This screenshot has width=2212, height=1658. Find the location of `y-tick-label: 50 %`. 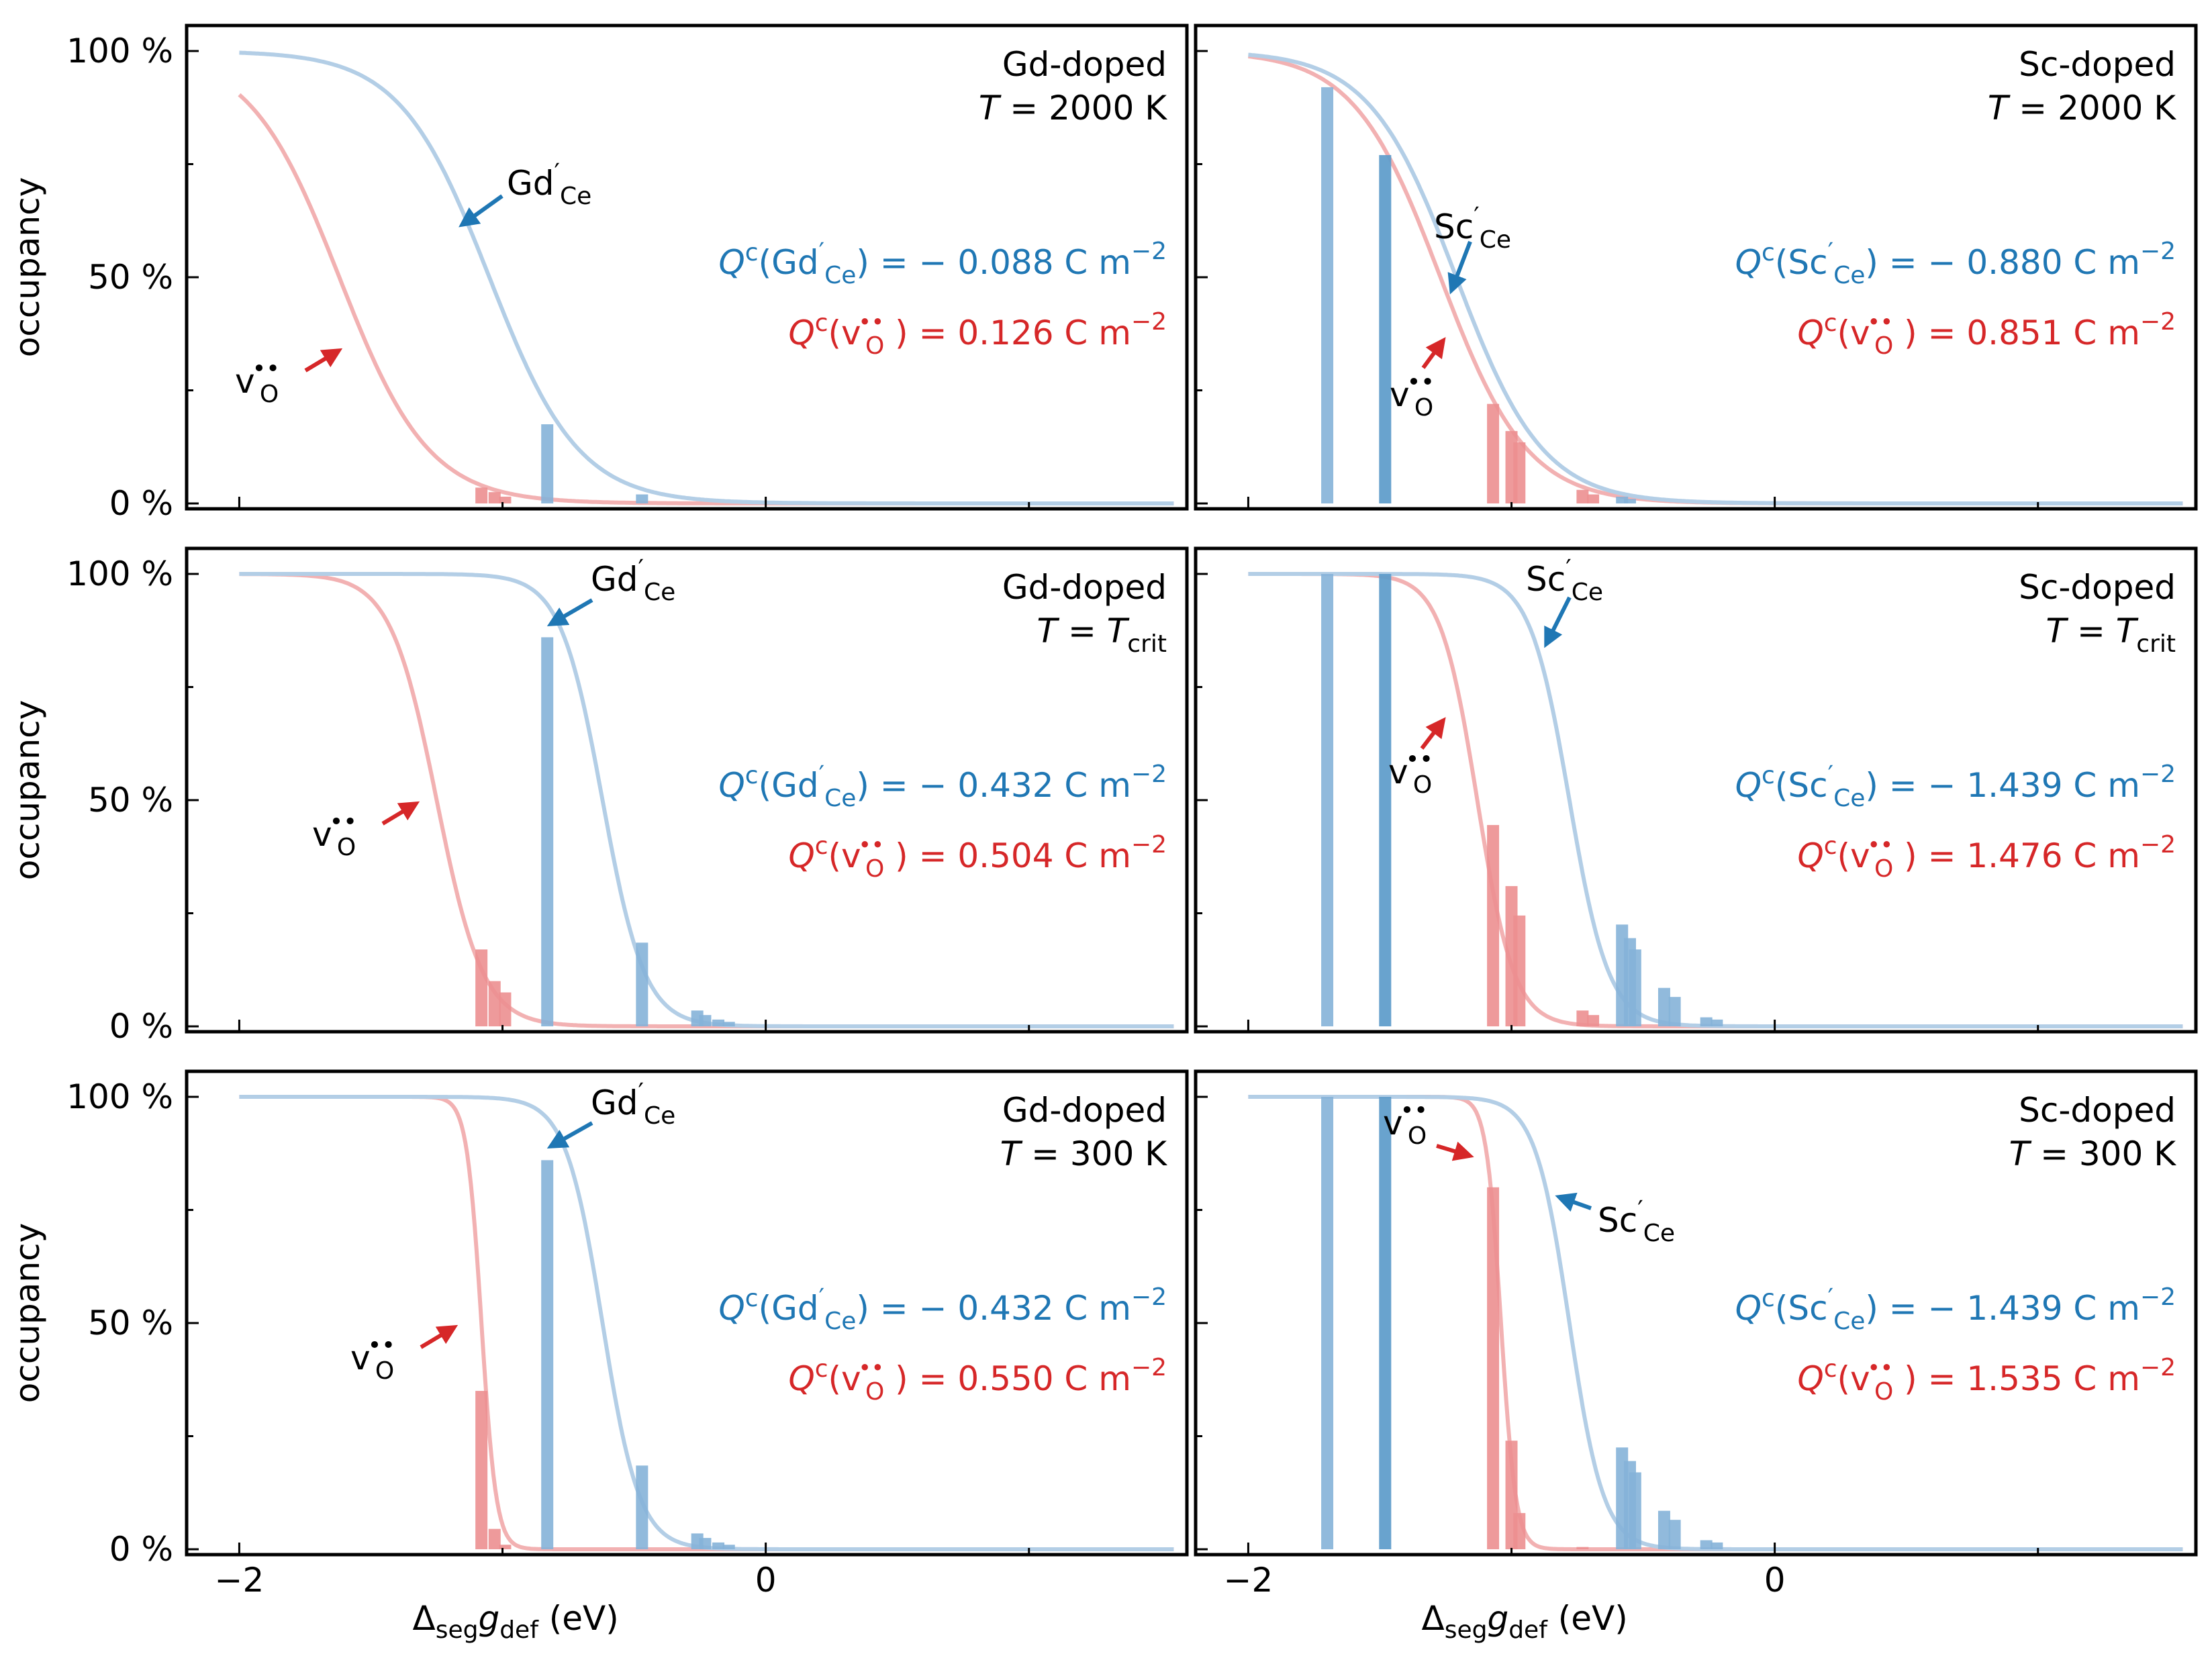

y-tick-label: 50 % is located at coordinates (130, 801).